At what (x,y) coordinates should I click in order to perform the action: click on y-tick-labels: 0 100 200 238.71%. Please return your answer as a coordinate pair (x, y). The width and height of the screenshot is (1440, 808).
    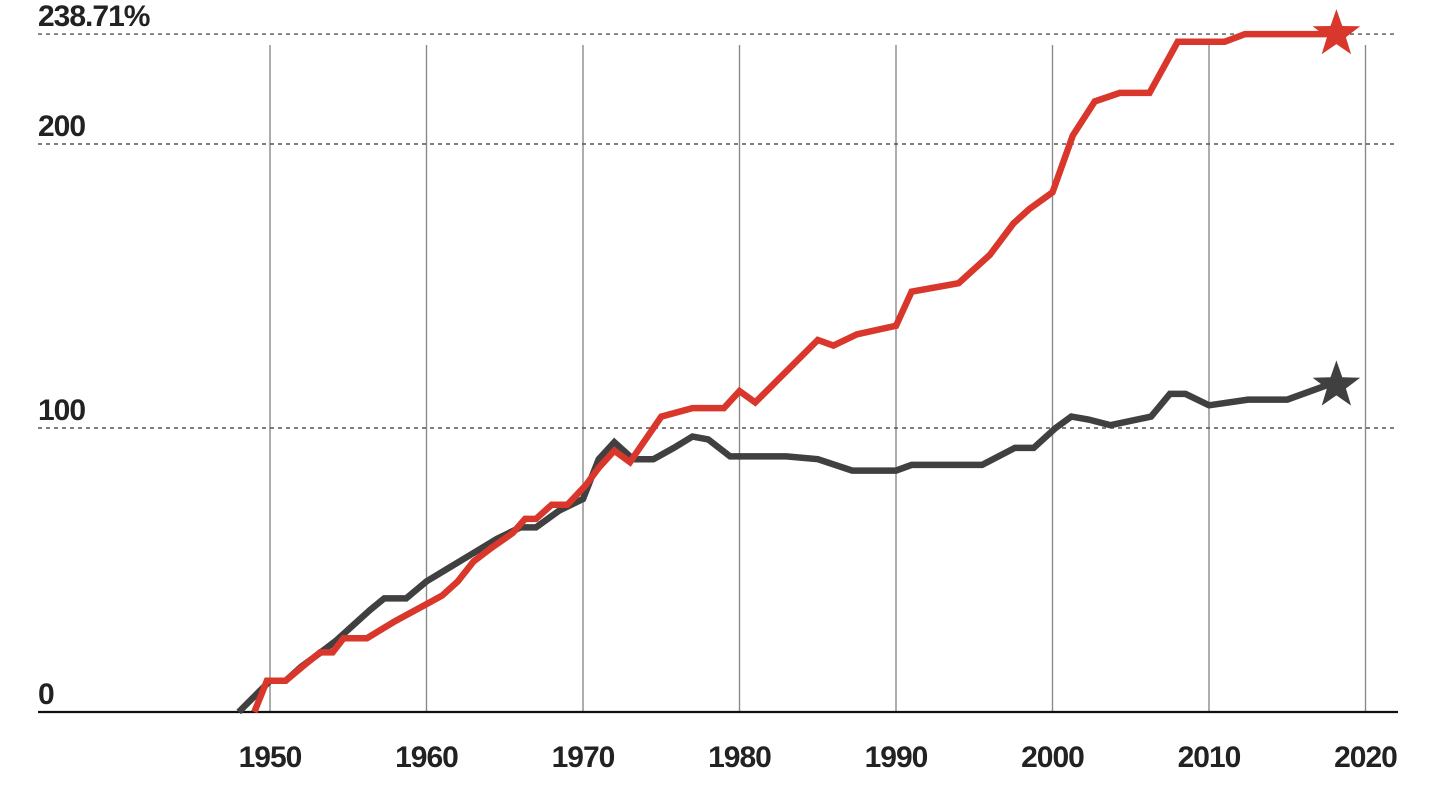
    Looking at the image, I should click on (94, 355).